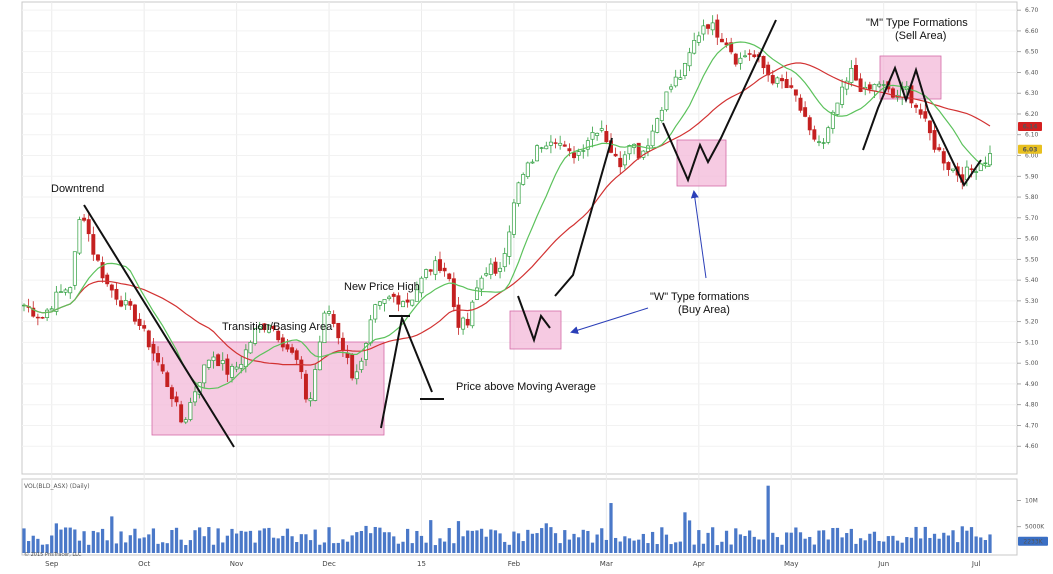  Describe the element at coordinates (883, 564) in the screenshot. I see `x-tick-label: Jun` at that location.